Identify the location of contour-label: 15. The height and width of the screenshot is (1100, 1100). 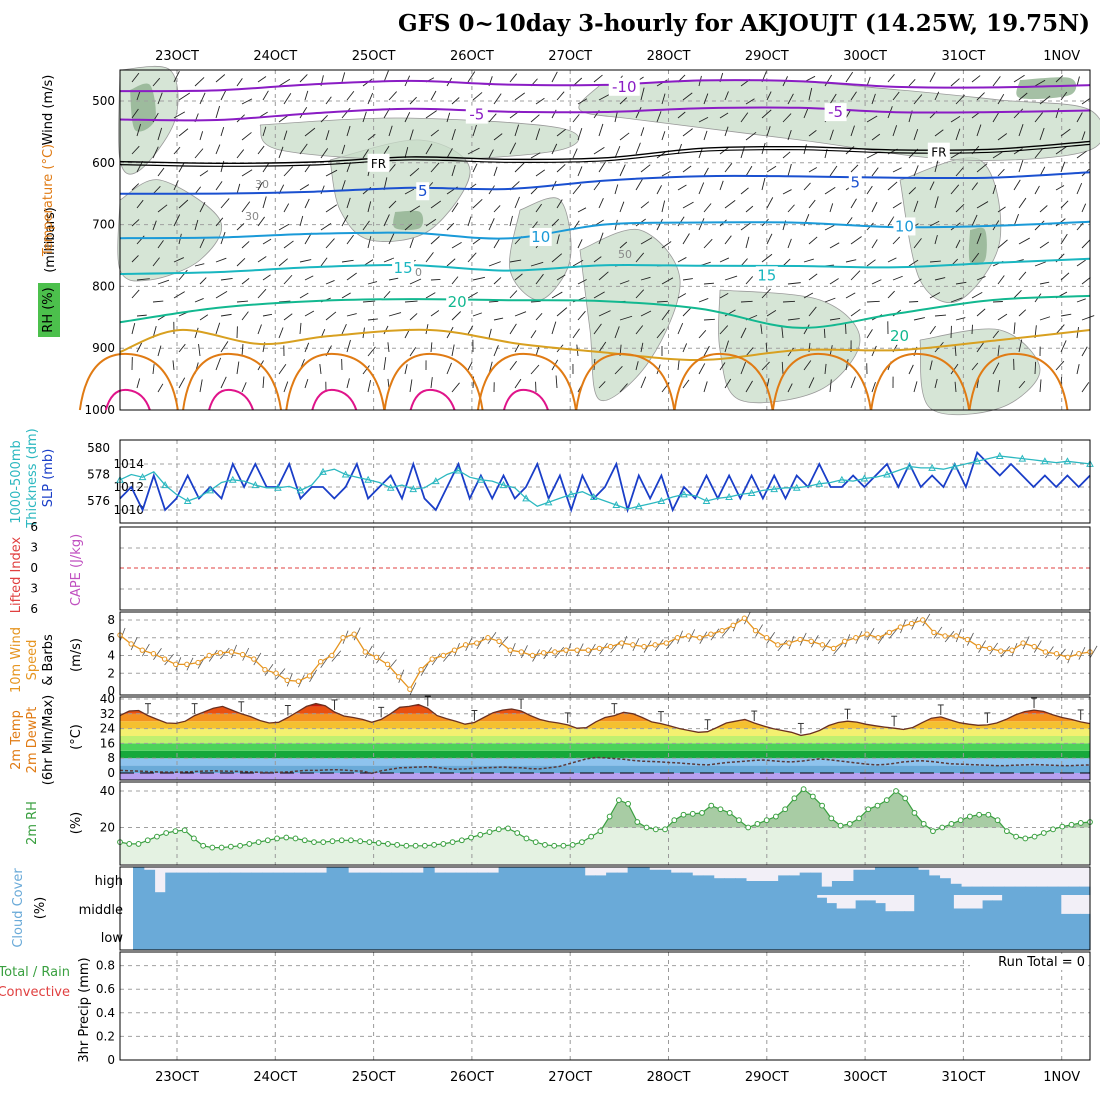
(766, 275).